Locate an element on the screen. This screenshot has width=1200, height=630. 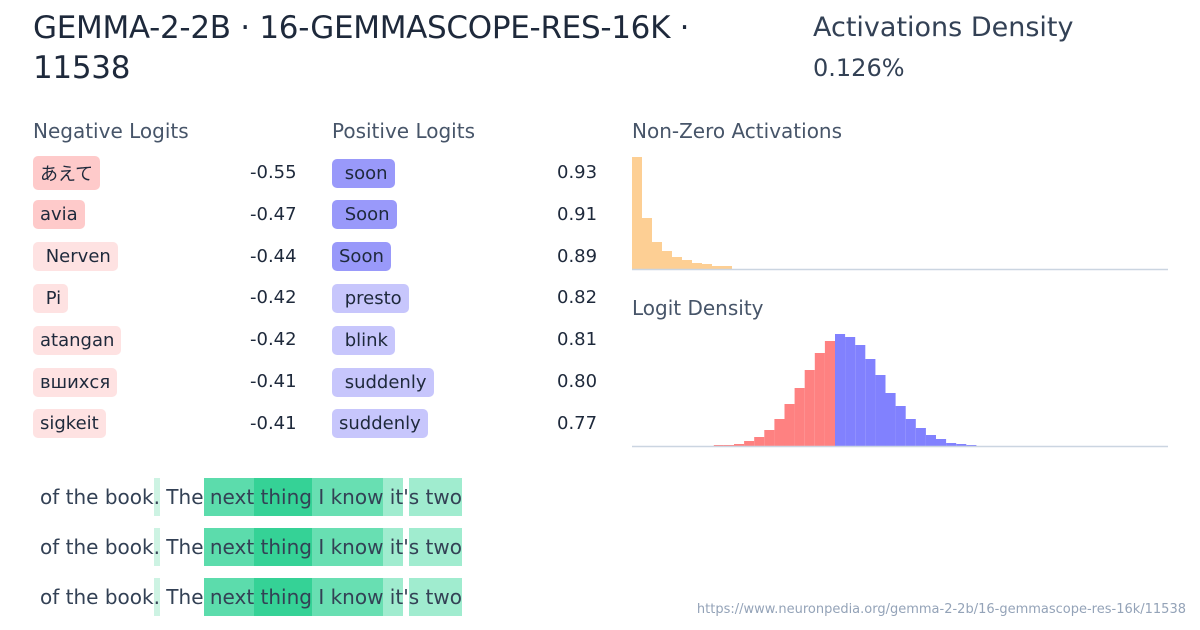
token-chip: atangan is located at coordinates (77, 340).